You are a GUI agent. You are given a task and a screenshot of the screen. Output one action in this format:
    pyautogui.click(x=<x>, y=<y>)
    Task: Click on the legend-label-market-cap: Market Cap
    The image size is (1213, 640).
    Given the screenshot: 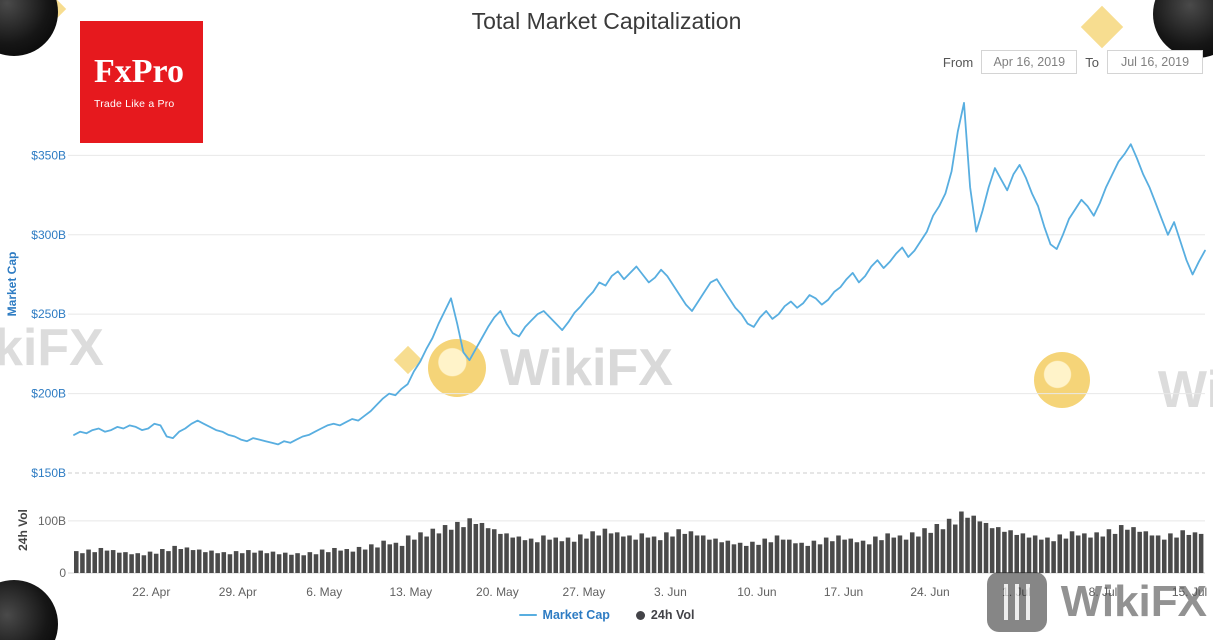 What is the action you would take?
    pyautogui.click(x=576, y=615)
    